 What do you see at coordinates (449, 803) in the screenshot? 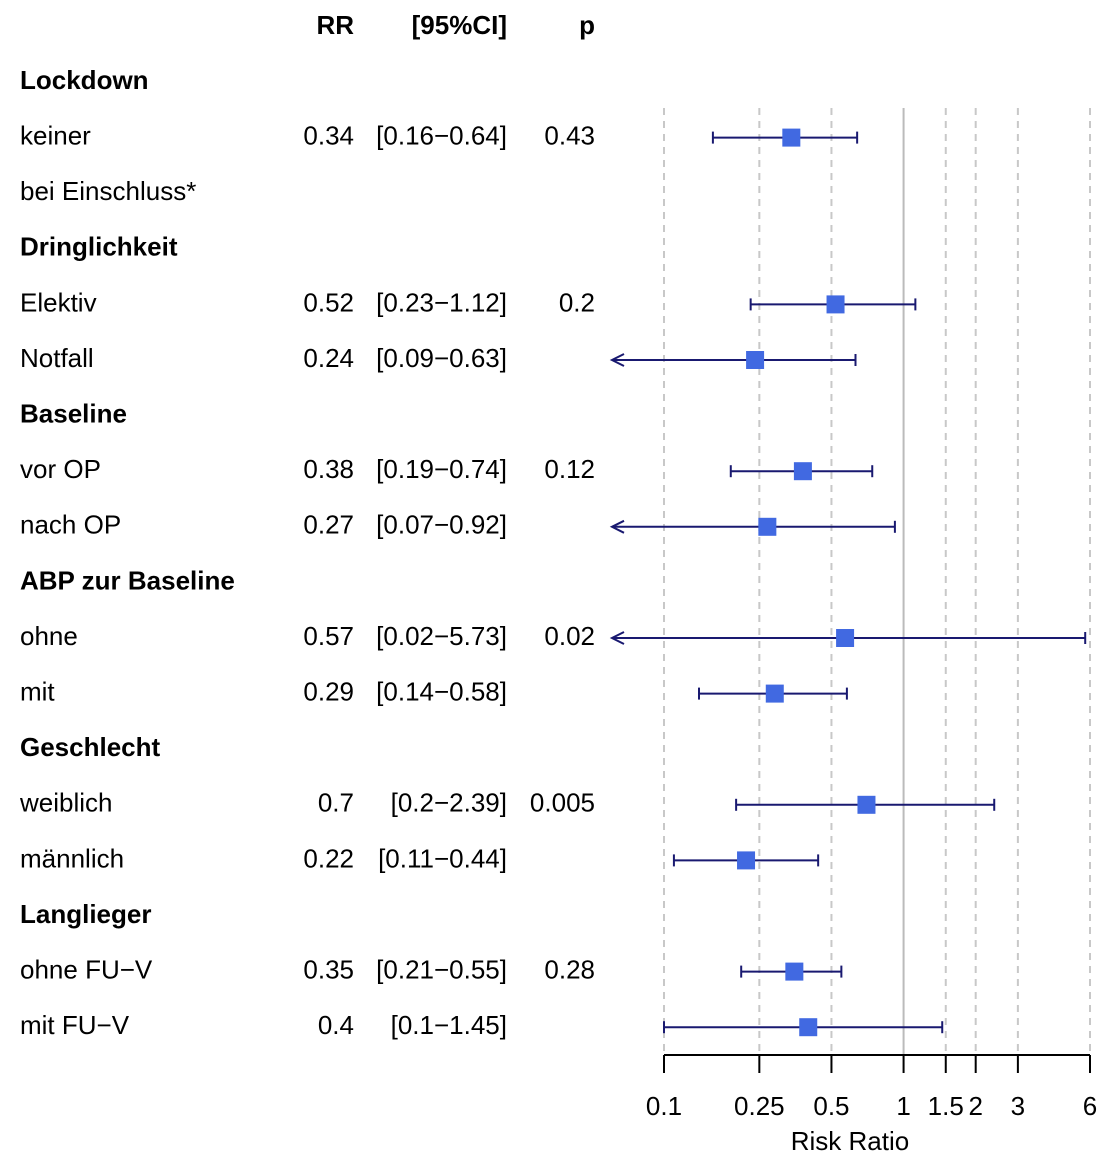
I see `ci-value: [0.2−2.39]` at bounding box center [449, 803].